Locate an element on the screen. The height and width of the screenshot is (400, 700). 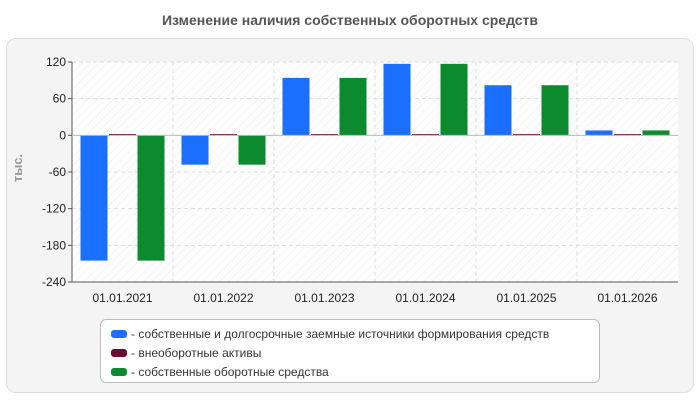
y-tick-labels: 120 60 0 -60 -120 -180 -240 is located at coordinates (54, 172).